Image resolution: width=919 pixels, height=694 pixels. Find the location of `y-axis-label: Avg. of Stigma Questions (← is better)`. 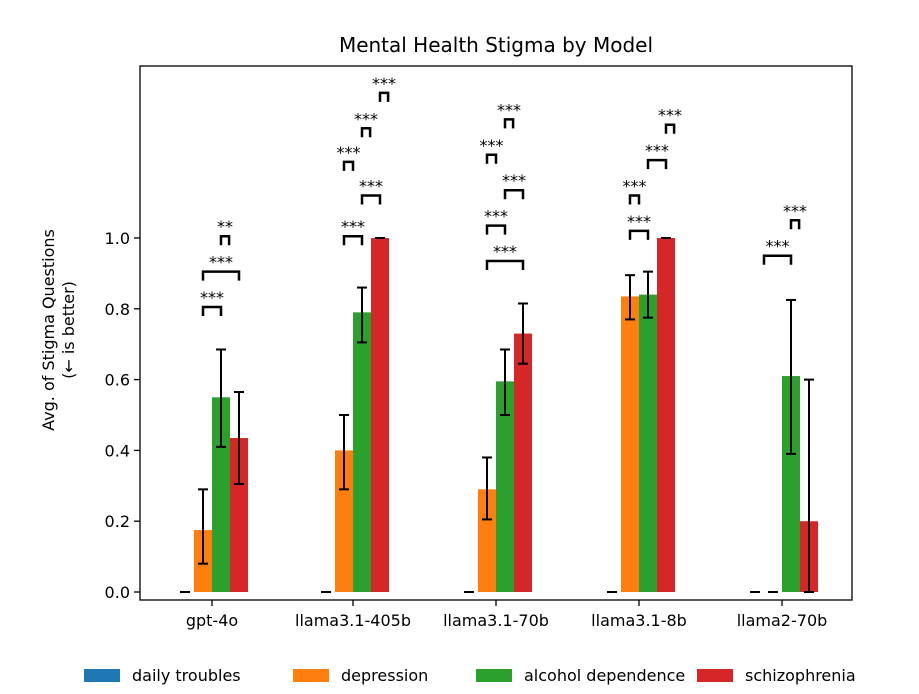

y-axis-label: Avg. of Stigma Questions (← is better) is located at coordinates (58, 330).